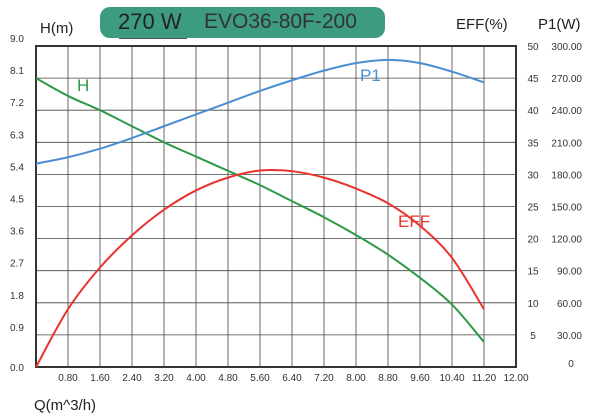  I want to click on y-left-tick-label: 6.3, so click(17, 135).